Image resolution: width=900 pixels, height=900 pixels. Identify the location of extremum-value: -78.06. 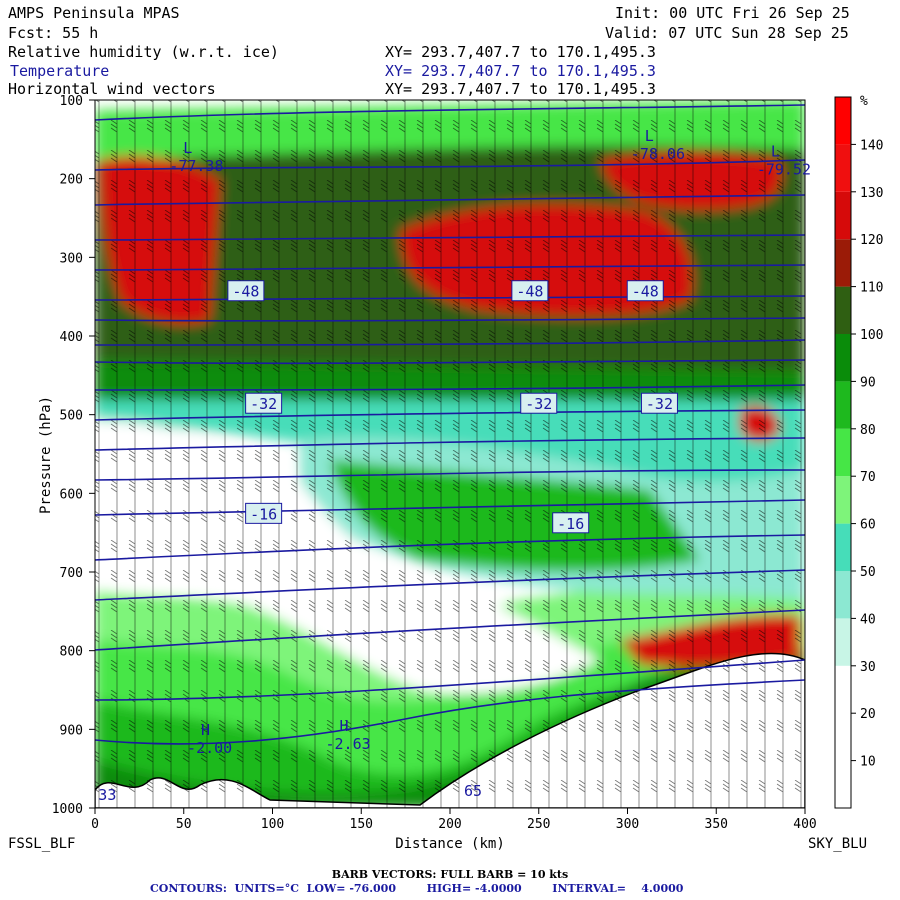
(658, 154).